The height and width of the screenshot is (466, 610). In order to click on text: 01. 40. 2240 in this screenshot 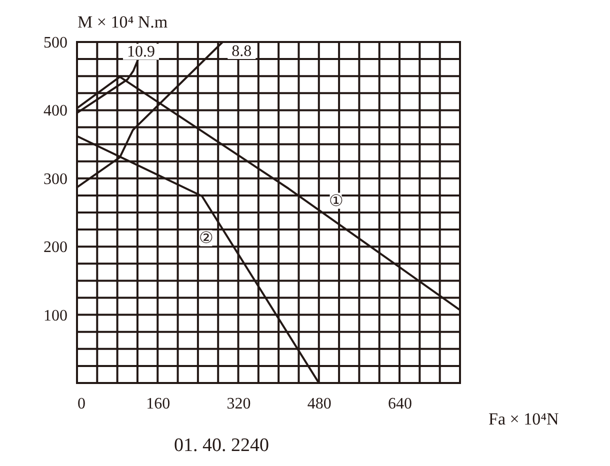, I will do `click(221, 445)`.